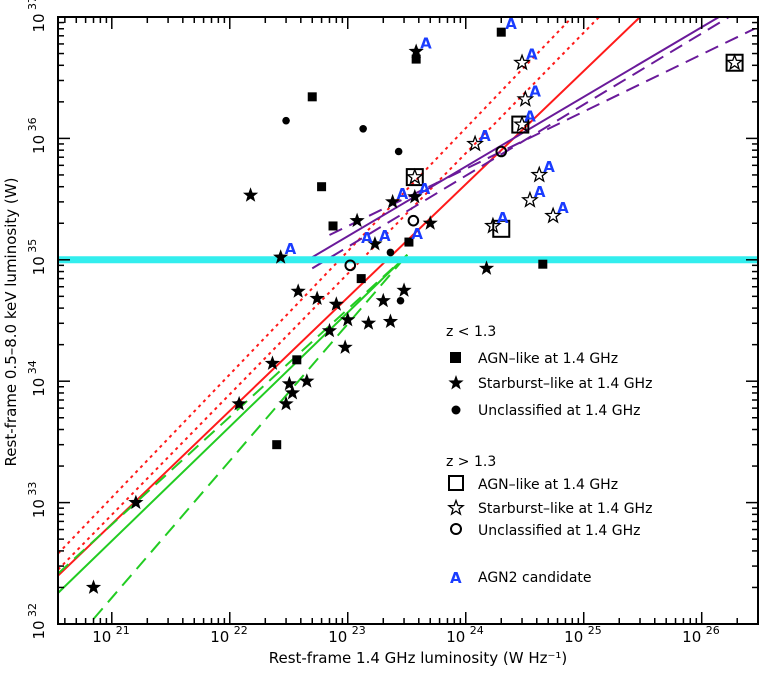 This screenshot has width=760, height=675. I want to click on legend-circle-open-icon, so click(456, 529).